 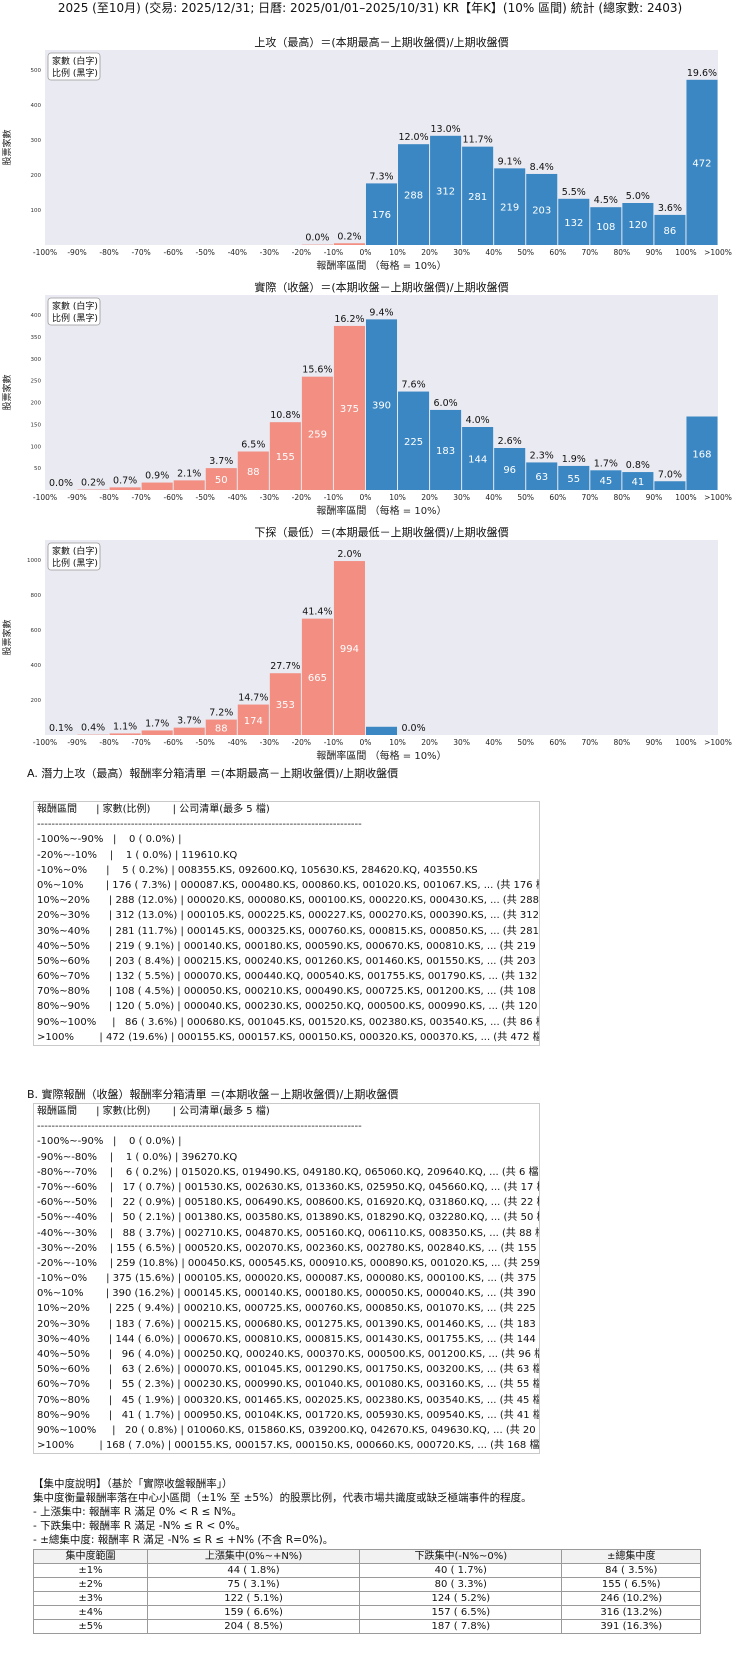 What do you see at coordinates (253, 1584) in the screenshot?
I see `table-cell: 75 ( 3.1%)` at bounding box center [253, 1584].